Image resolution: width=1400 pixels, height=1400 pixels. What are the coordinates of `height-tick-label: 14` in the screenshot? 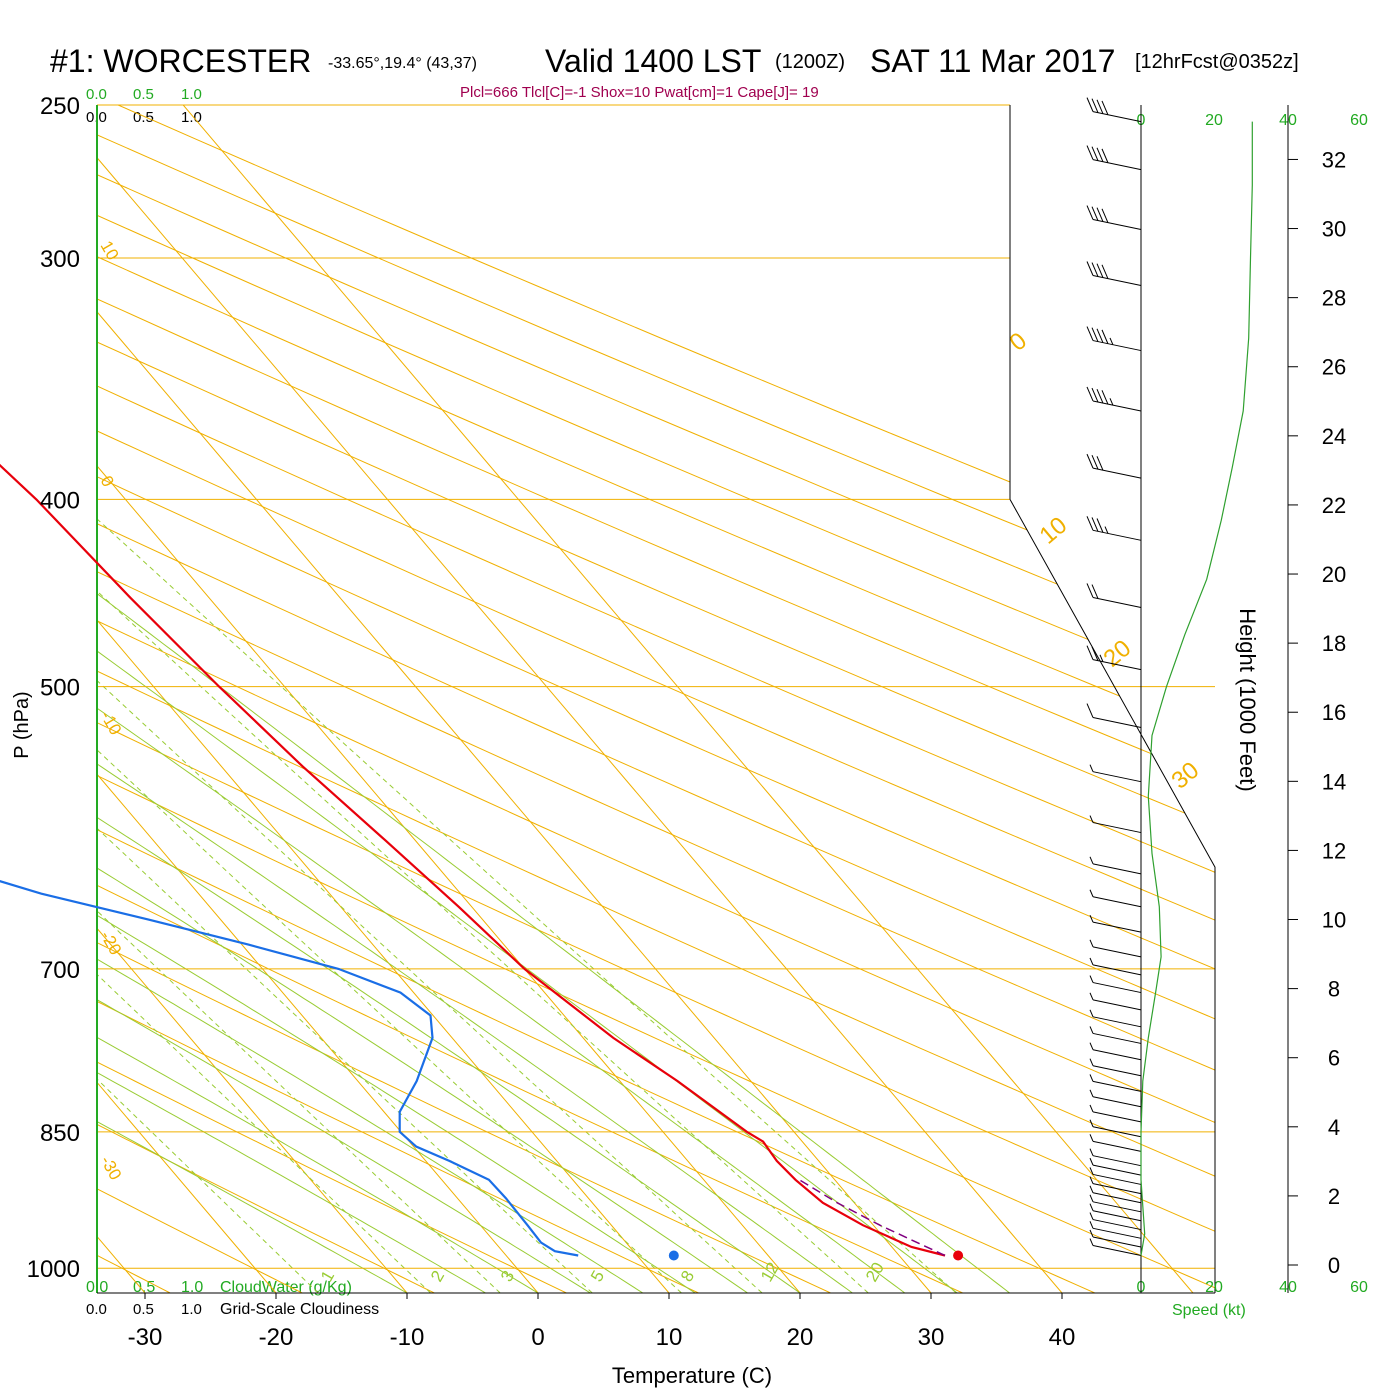 It's located at (1334, 781).